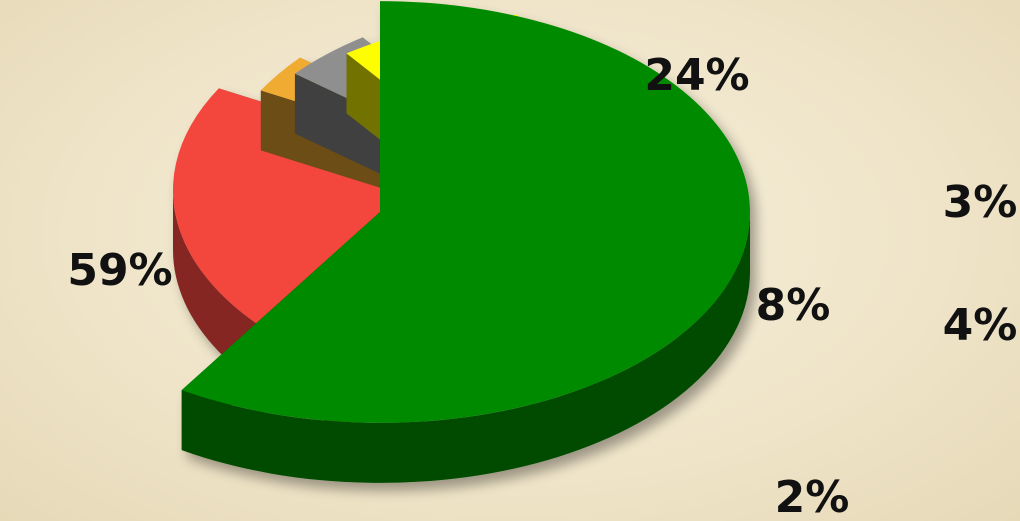  Describe the element at coordinates (793, 305) in the screenshot. I see `slice-label-5: 8%` at that location.